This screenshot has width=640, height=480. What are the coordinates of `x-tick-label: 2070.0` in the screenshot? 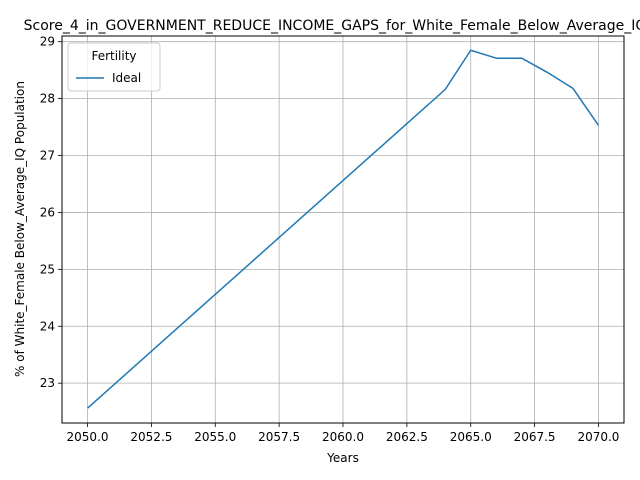 It's located at (598, 437).